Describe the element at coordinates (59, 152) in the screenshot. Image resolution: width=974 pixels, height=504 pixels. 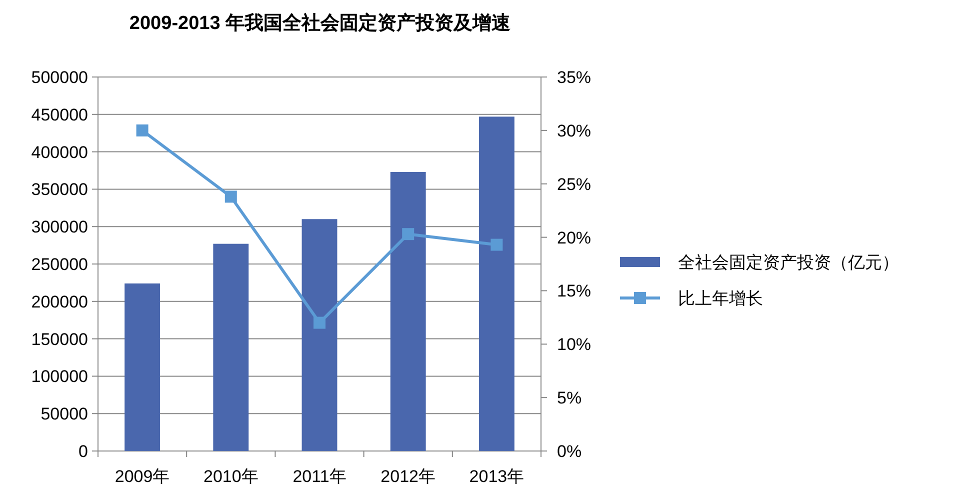
I see `y-tick-label: 400000` at that location.